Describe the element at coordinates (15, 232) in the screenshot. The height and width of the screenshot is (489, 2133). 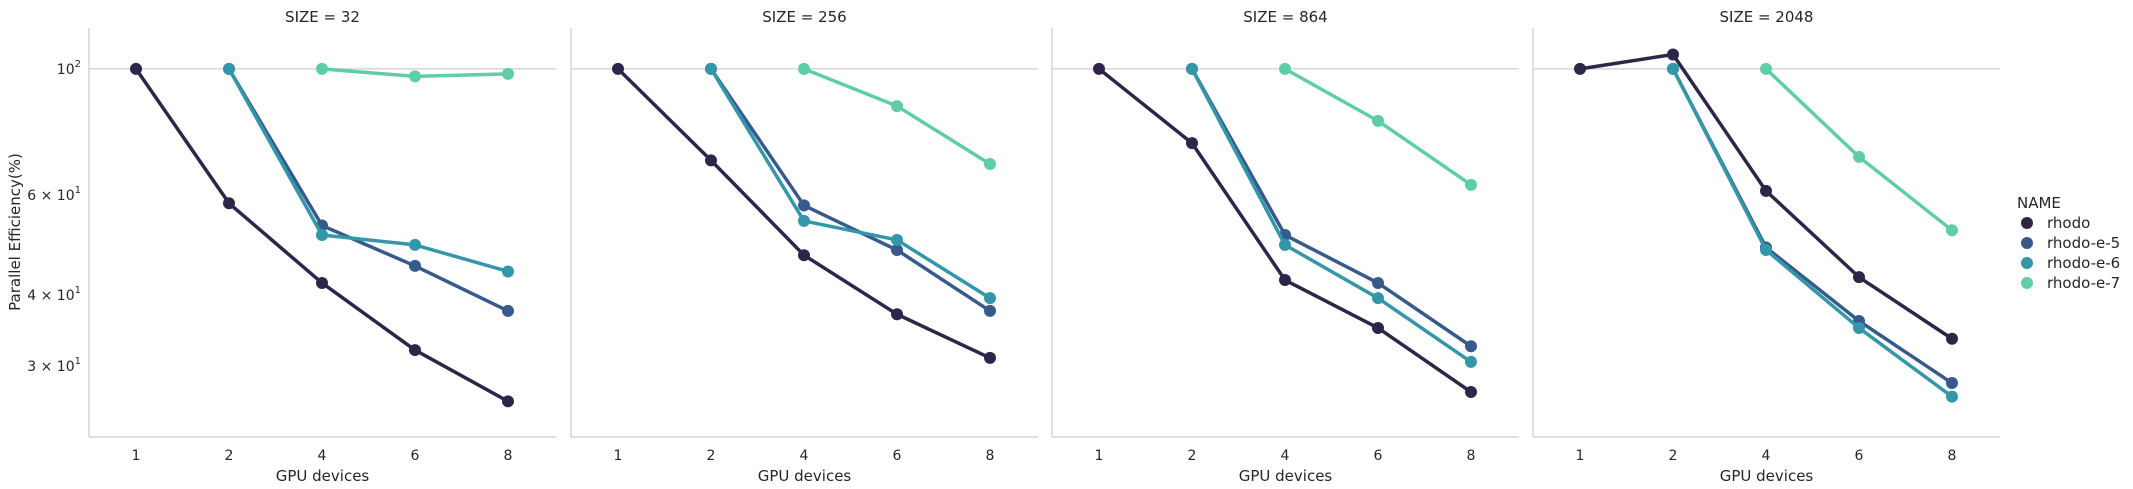
I see `y-axis-label: Parallel Efficiency(%)` at that location.